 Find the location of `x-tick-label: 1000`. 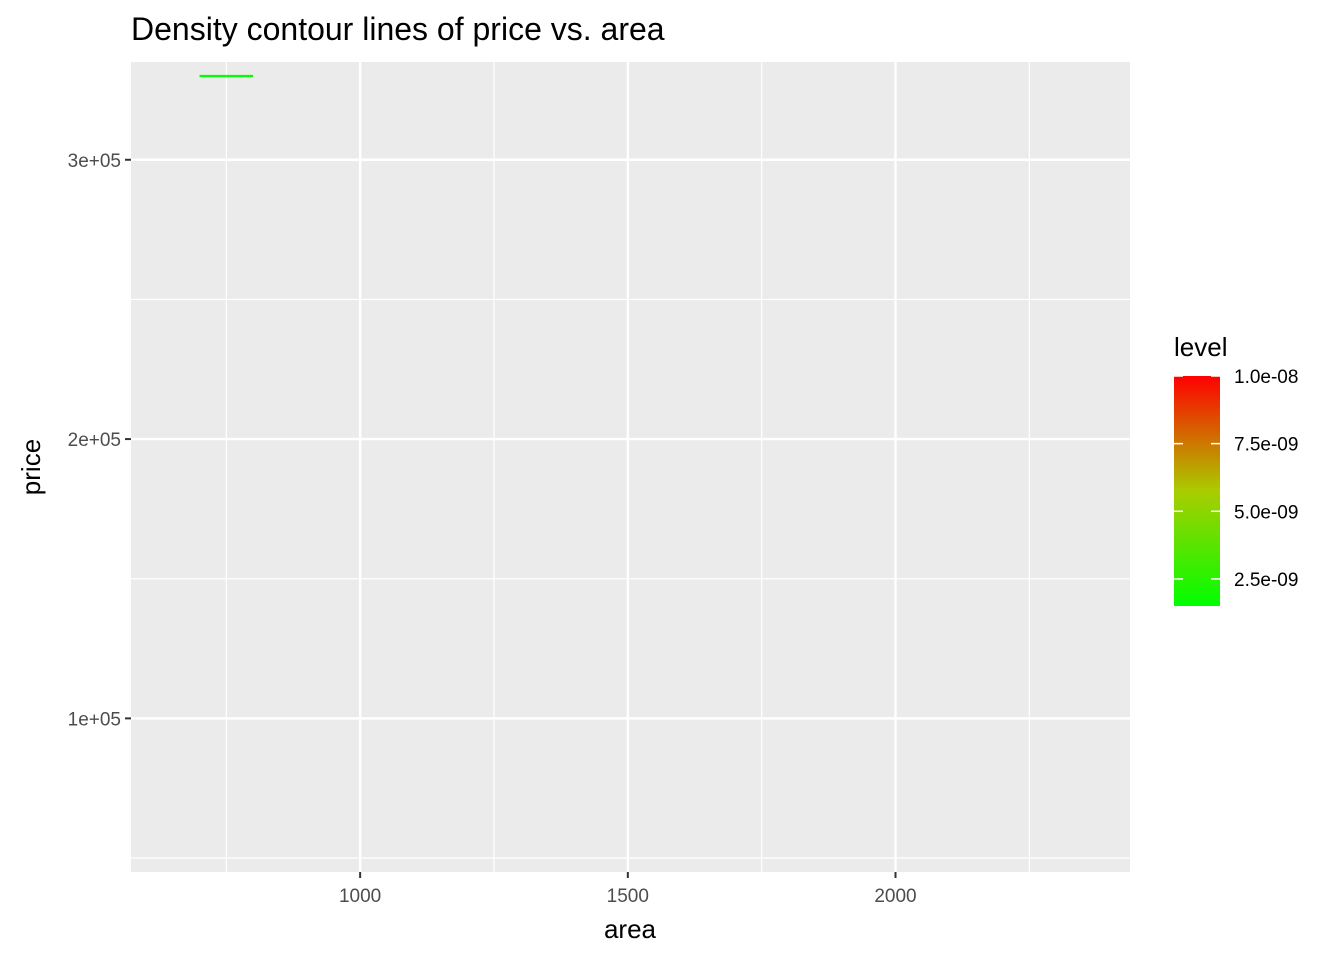

x-tick-label: 1000 is located at coordinates (360, 896).